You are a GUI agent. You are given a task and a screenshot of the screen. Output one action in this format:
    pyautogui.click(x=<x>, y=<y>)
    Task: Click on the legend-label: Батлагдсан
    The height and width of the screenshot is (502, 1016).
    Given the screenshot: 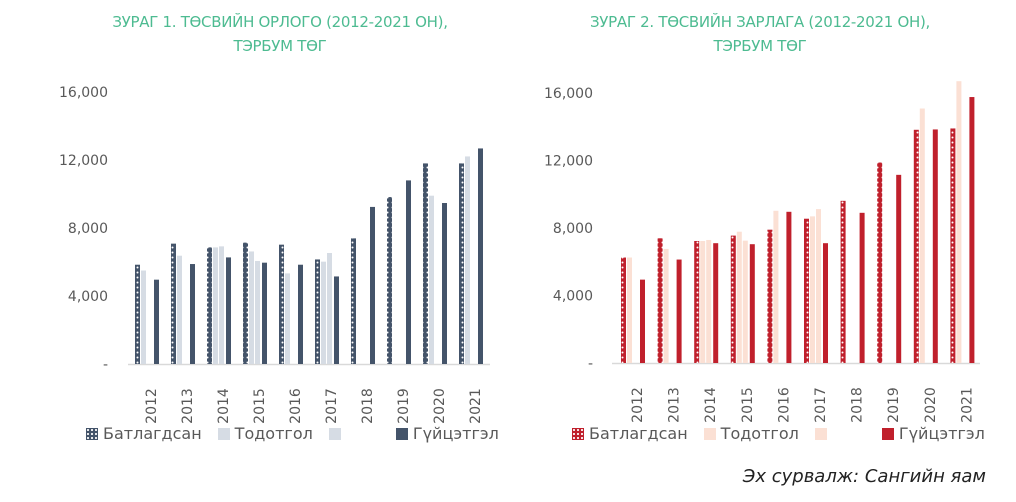 What is the action you would take?
    pyautogui.click(x=638, y=433)
    